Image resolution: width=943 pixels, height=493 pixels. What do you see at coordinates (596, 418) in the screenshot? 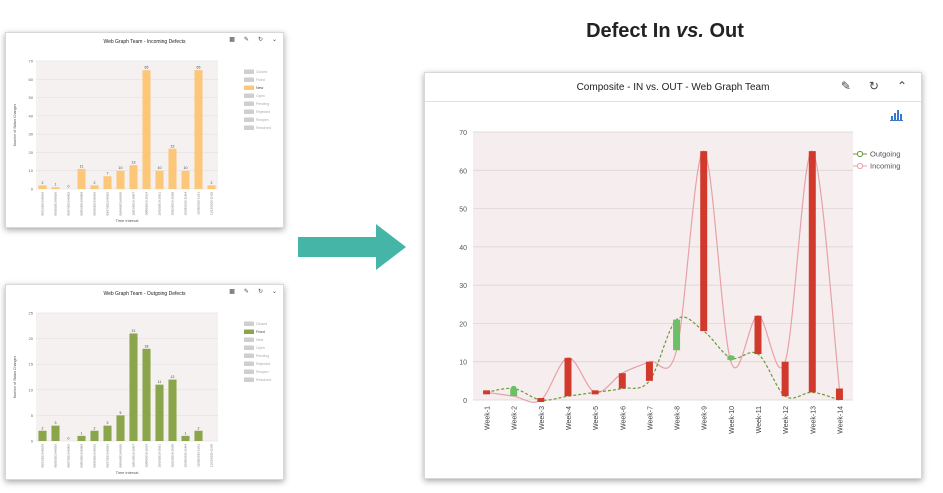
I see `x-tick-label: Week-5` at bounding box center [596, 418].